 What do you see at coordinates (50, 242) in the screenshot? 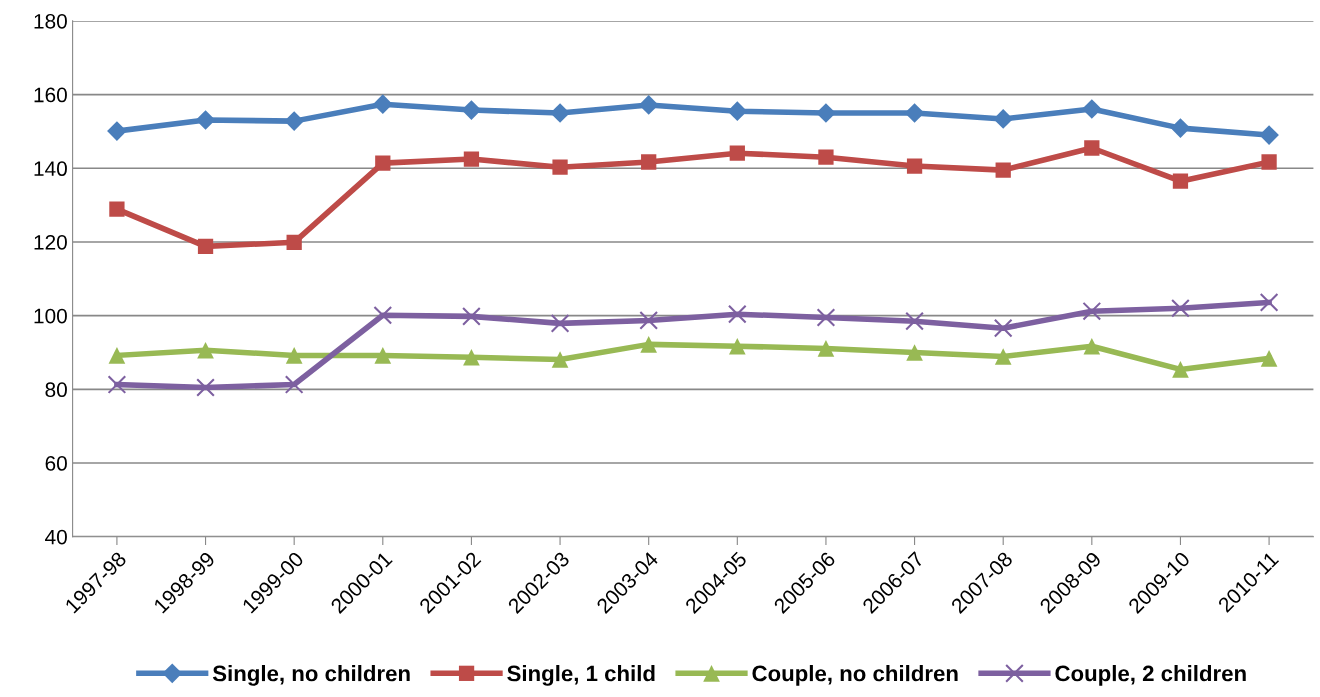
I see `y-tick-label: 120` at bounding box center [50, 242].